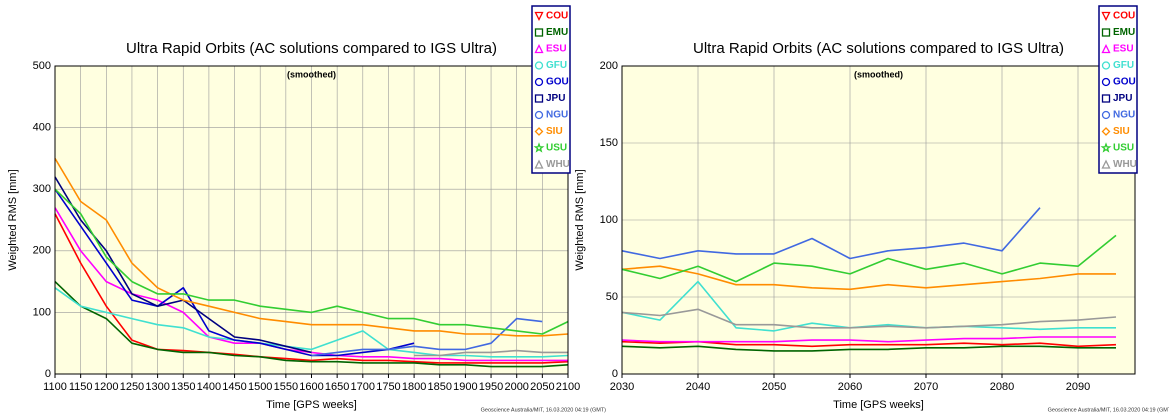 The height and width of the screenshot is (420, 1169). Describe the element at coordinates (42, 189) in the screenshot. I see `y-tick-label: 300` at that location.